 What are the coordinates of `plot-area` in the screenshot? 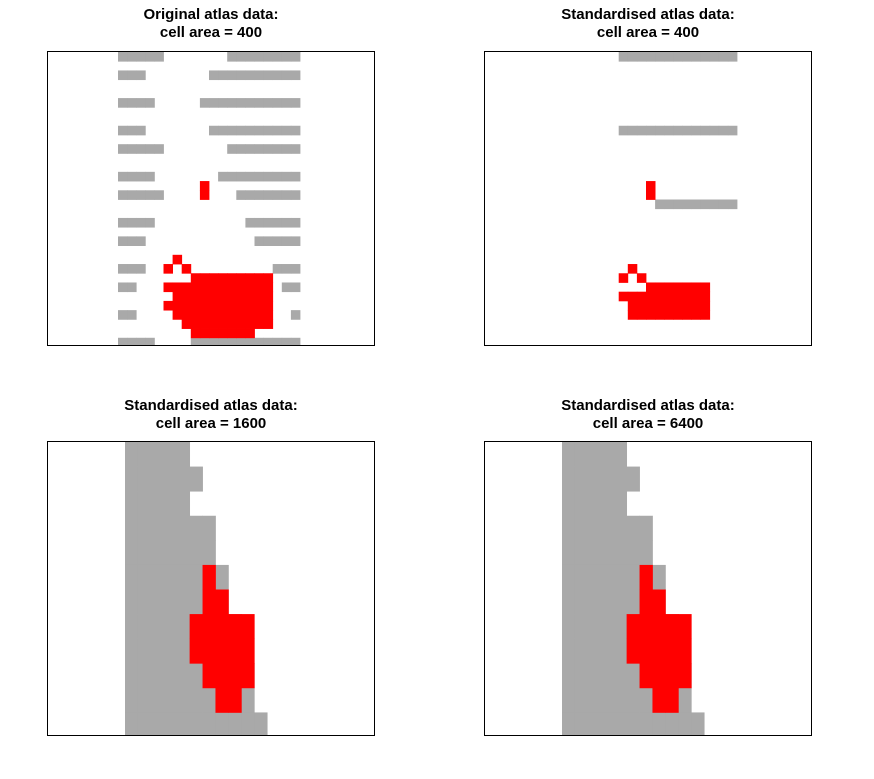 It's located at (648, 198).